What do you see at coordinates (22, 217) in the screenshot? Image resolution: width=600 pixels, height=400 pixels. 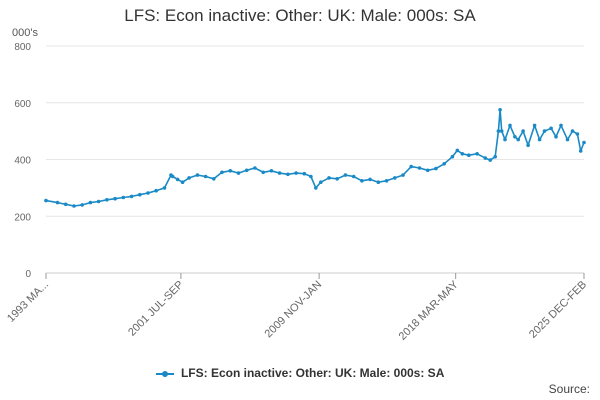 I see `y-tick-label: 200` at bounding box center [22, 217].